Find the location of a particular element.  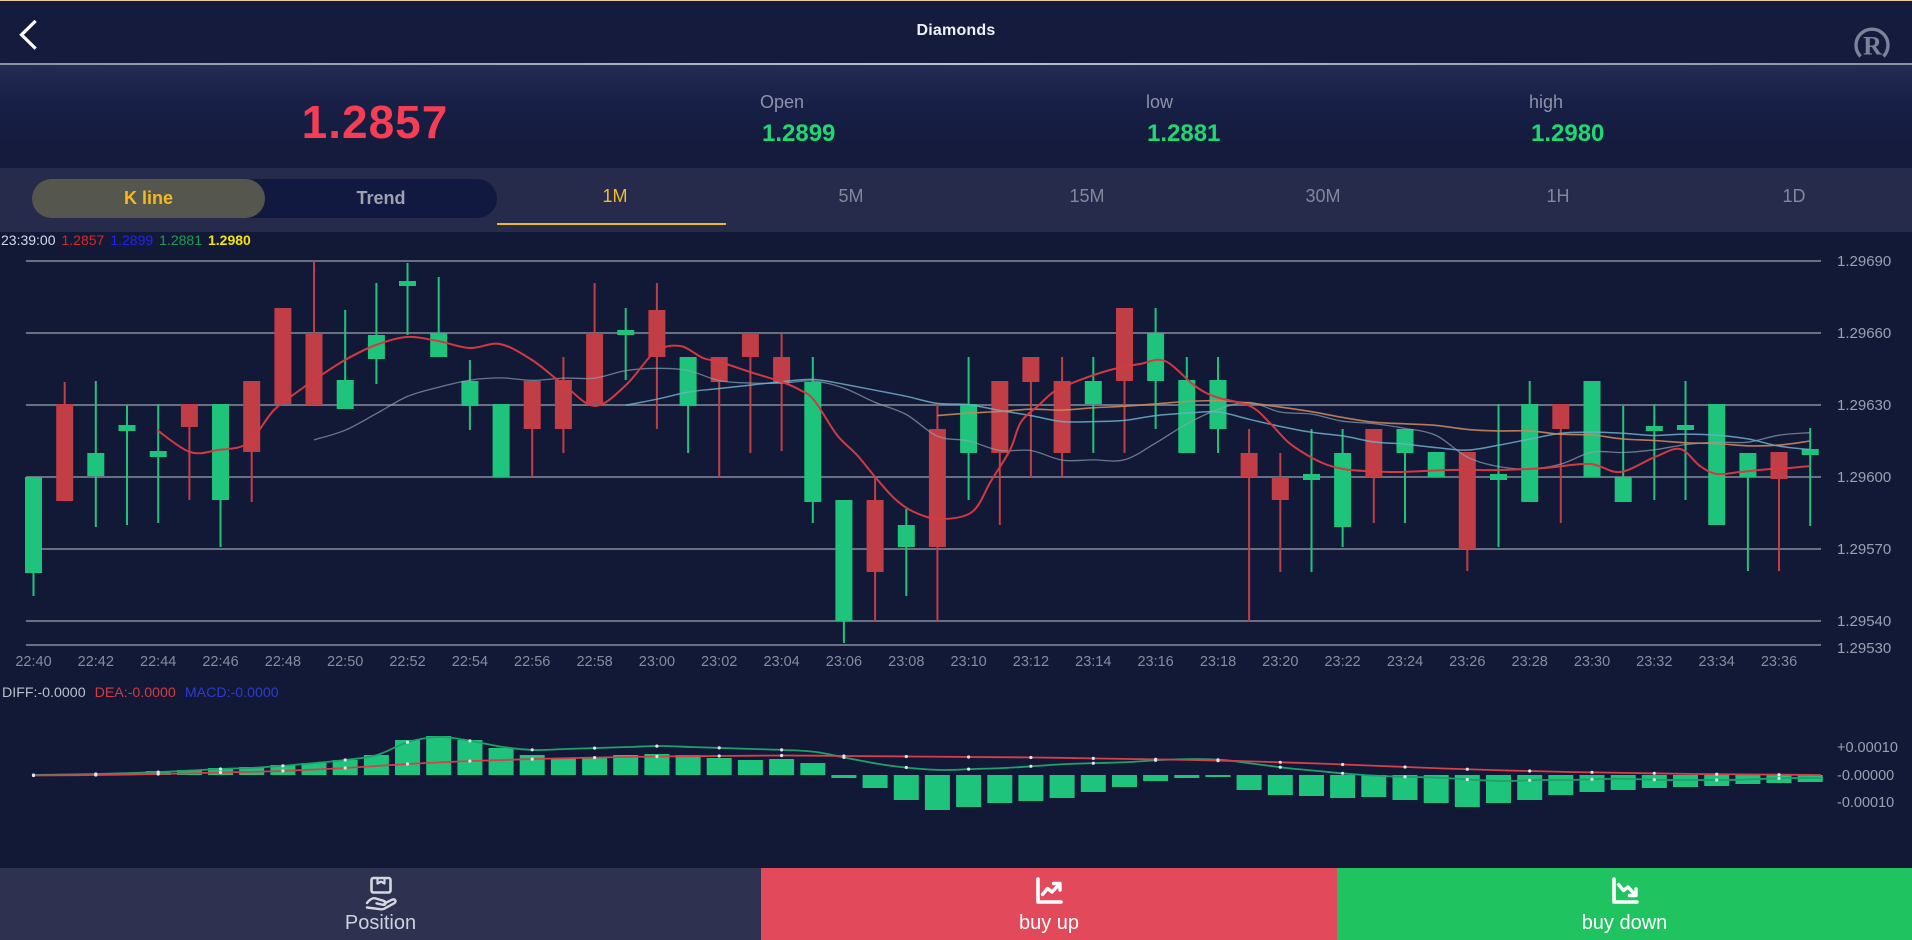

svg-text: +0.00010 is located at coordinates (1867, 748).